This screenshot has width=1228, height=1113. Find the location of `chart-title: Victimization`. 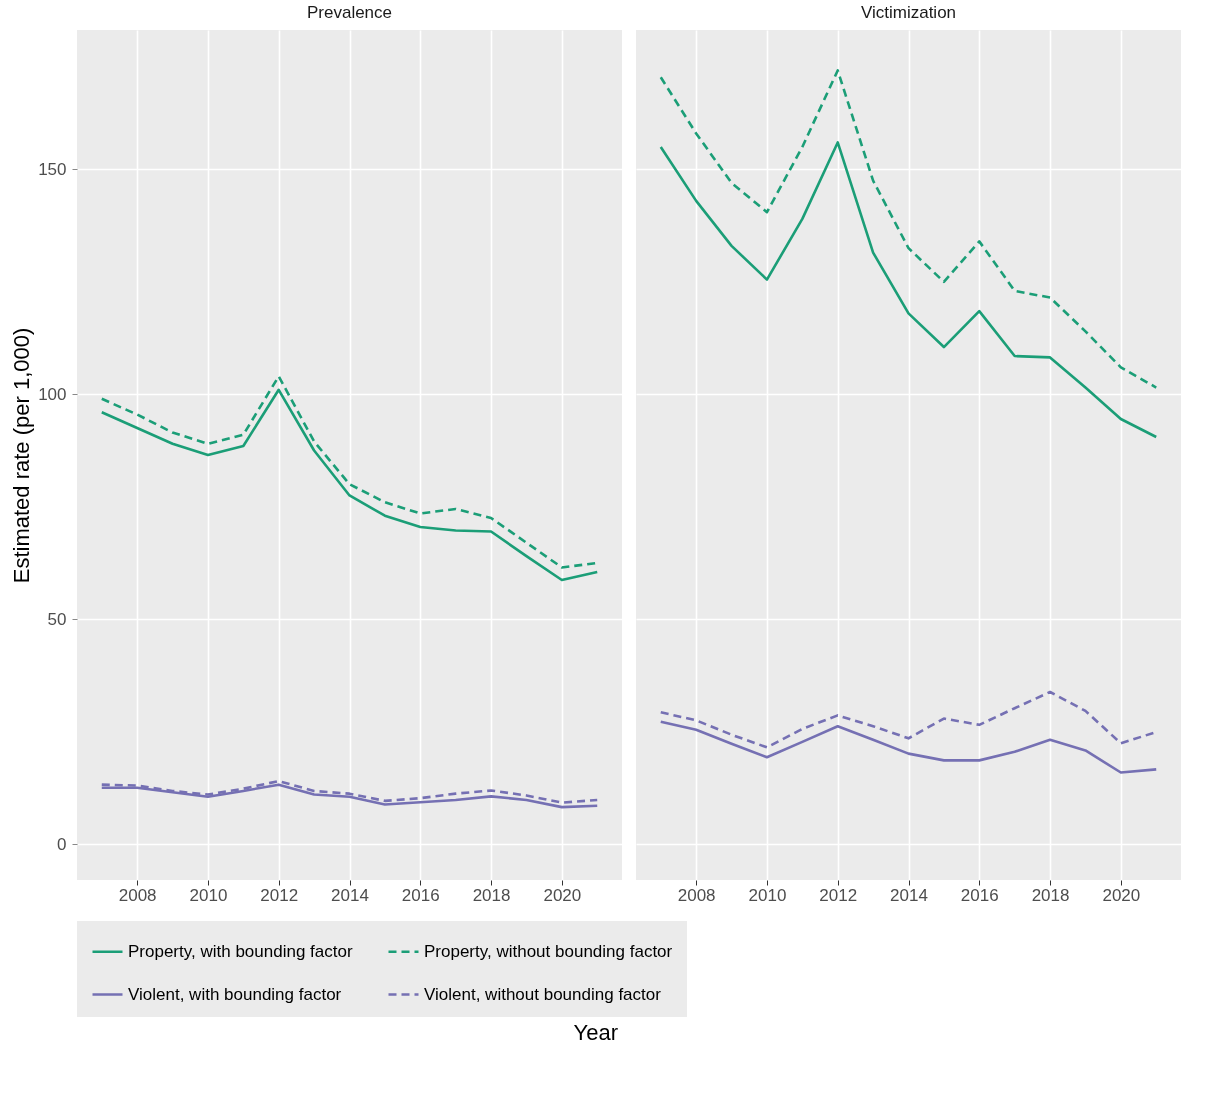

chart-title: Victimization is located at coordinates (908, 12).